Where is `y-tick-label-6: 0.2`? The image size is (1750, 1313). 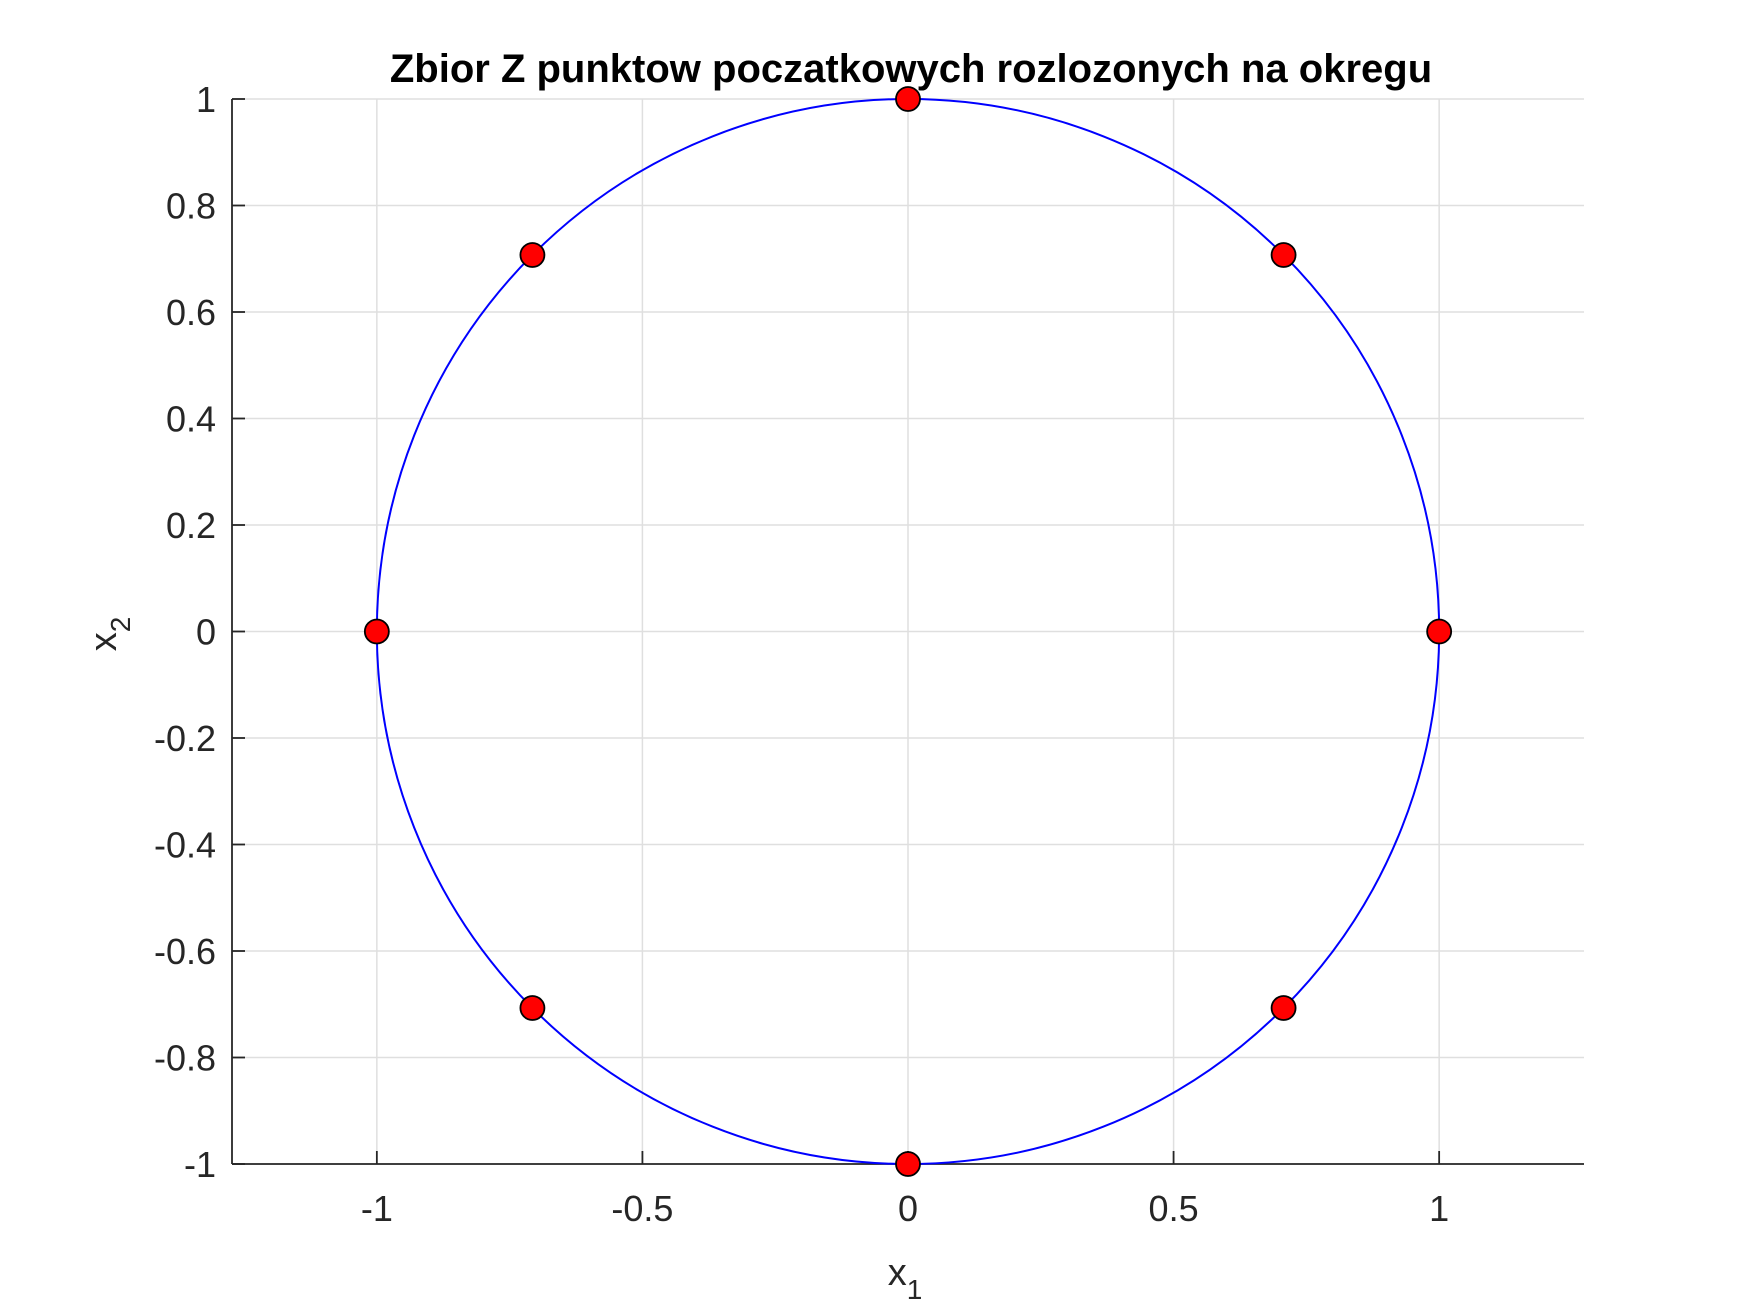
y-tick-label-6: 0.2 is located at coordinates (191, 525).